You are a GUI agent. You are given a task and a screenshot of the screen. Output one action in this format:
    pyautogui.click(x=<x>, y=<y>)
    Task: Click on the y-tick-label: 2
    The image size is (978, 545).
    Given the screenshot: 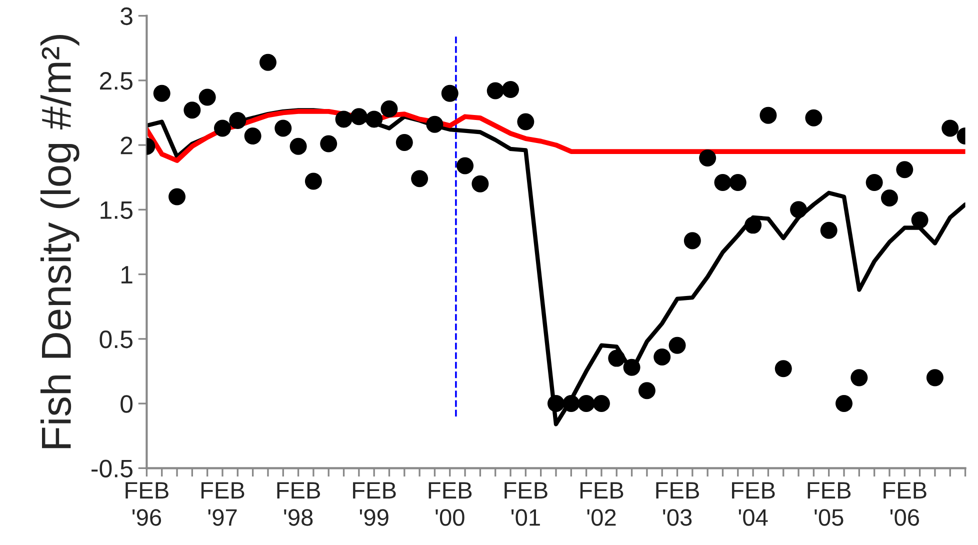 What is the action you would take?
    pyautogui.click(x=126, y=145)
    